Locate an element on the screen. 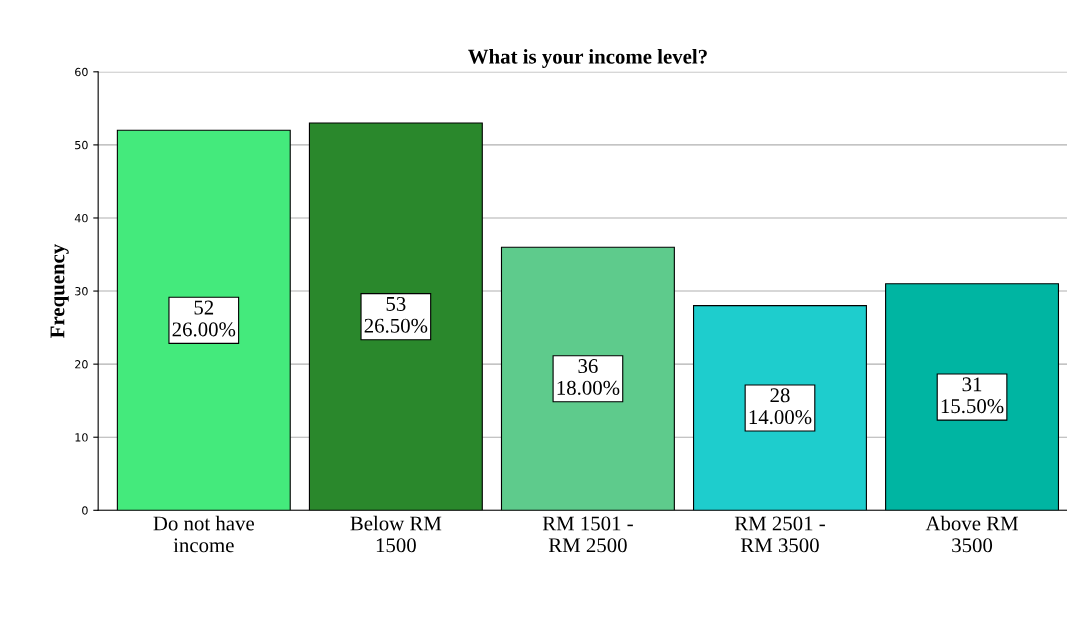 Image resolution: width=1067 pixels, height=630 pixels. x-tick-label: RM 1501 - RM 2500 is located at coordinates (587, 534).